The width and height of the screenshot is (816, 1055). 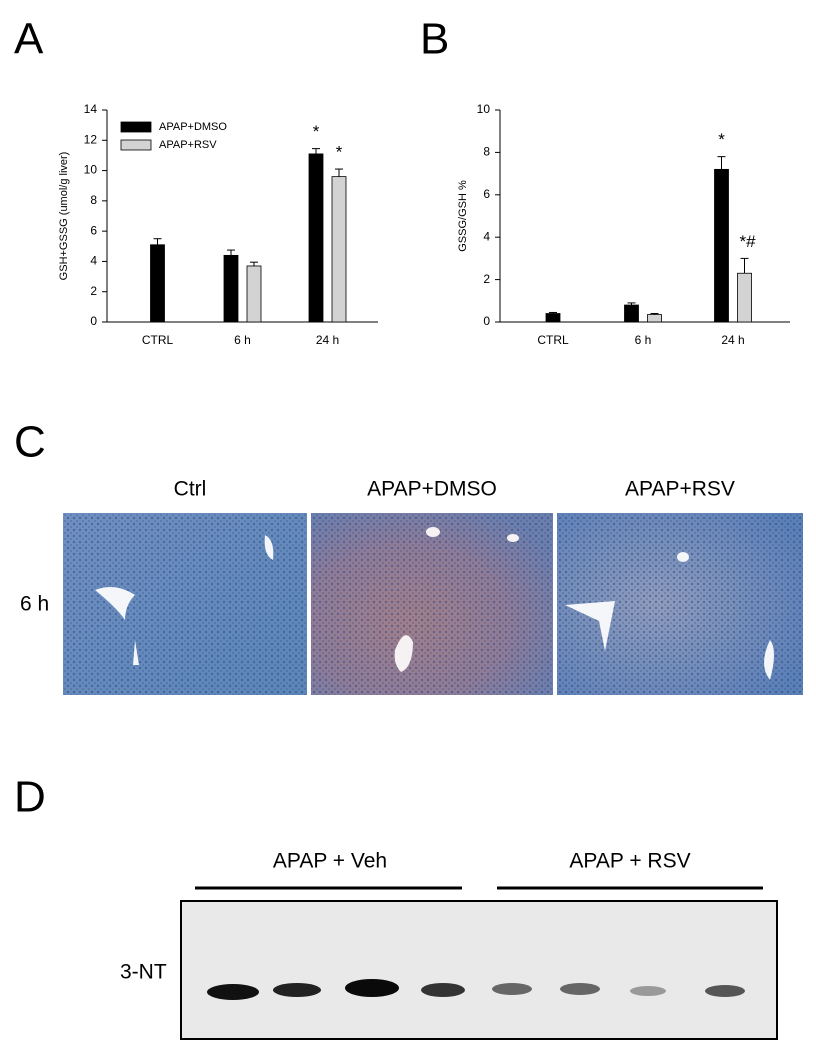 What do you see at coordinates (64, 216) in the screenshot?
I see `y-axis-label: GSH+GSSG (umol/g liver)` at bounding box center [64, 216].